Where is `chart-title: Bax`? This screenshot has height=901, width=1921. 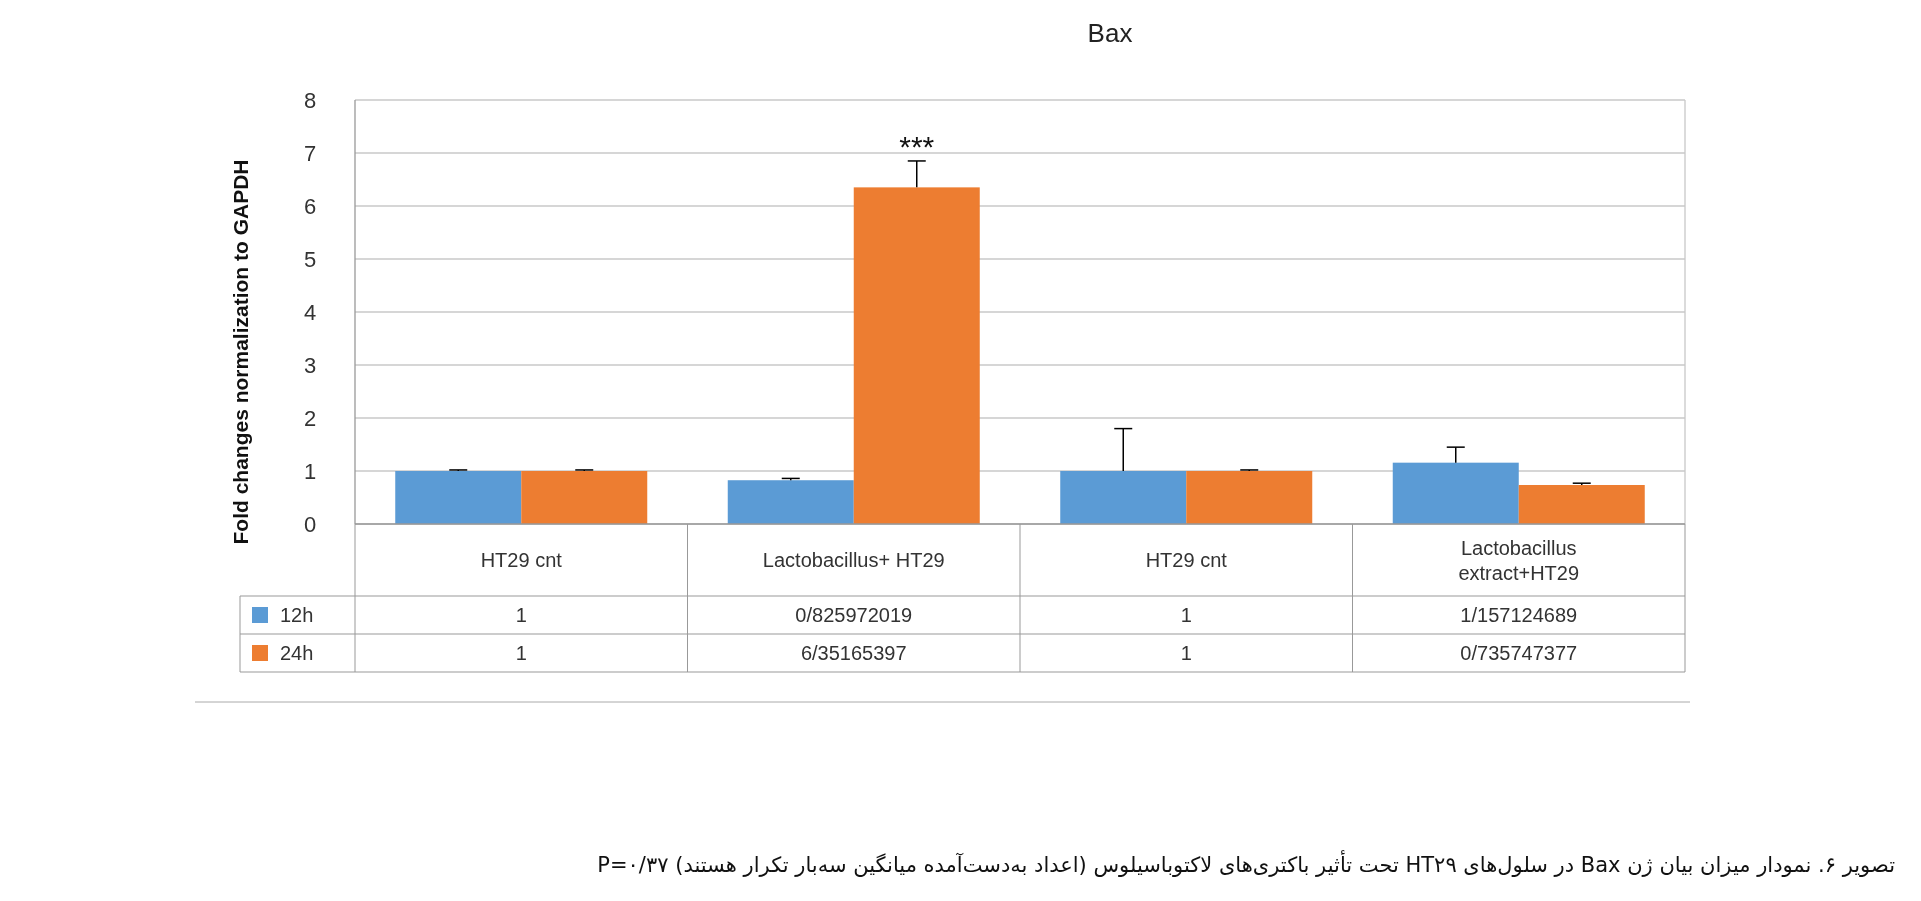 chart-title: Bax is located at coordinates (1110, 33).